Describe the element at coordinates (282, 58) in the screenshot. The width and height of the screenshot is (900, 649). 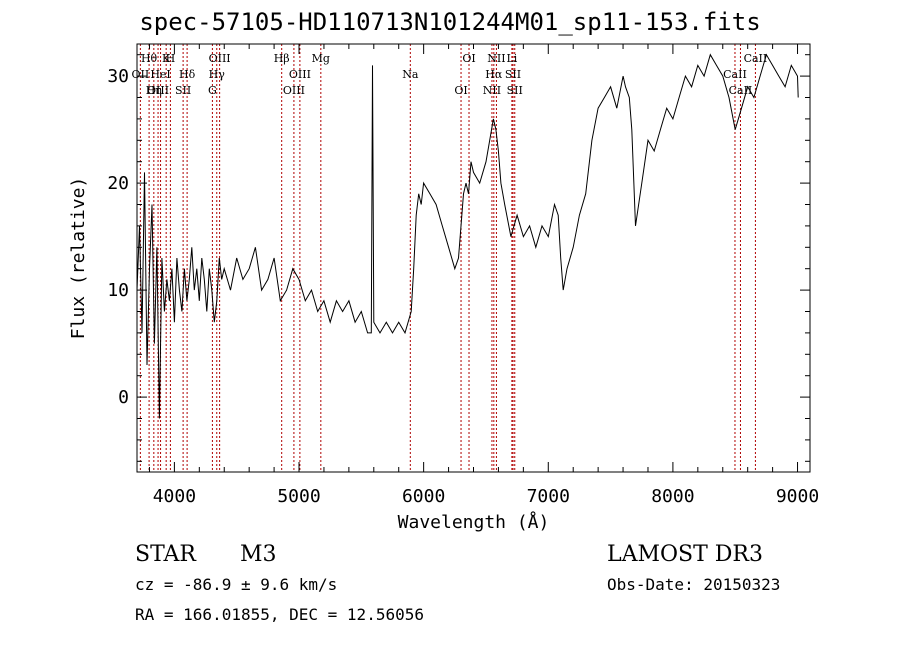
I see `line-label-hβ: Hβ` at that location.